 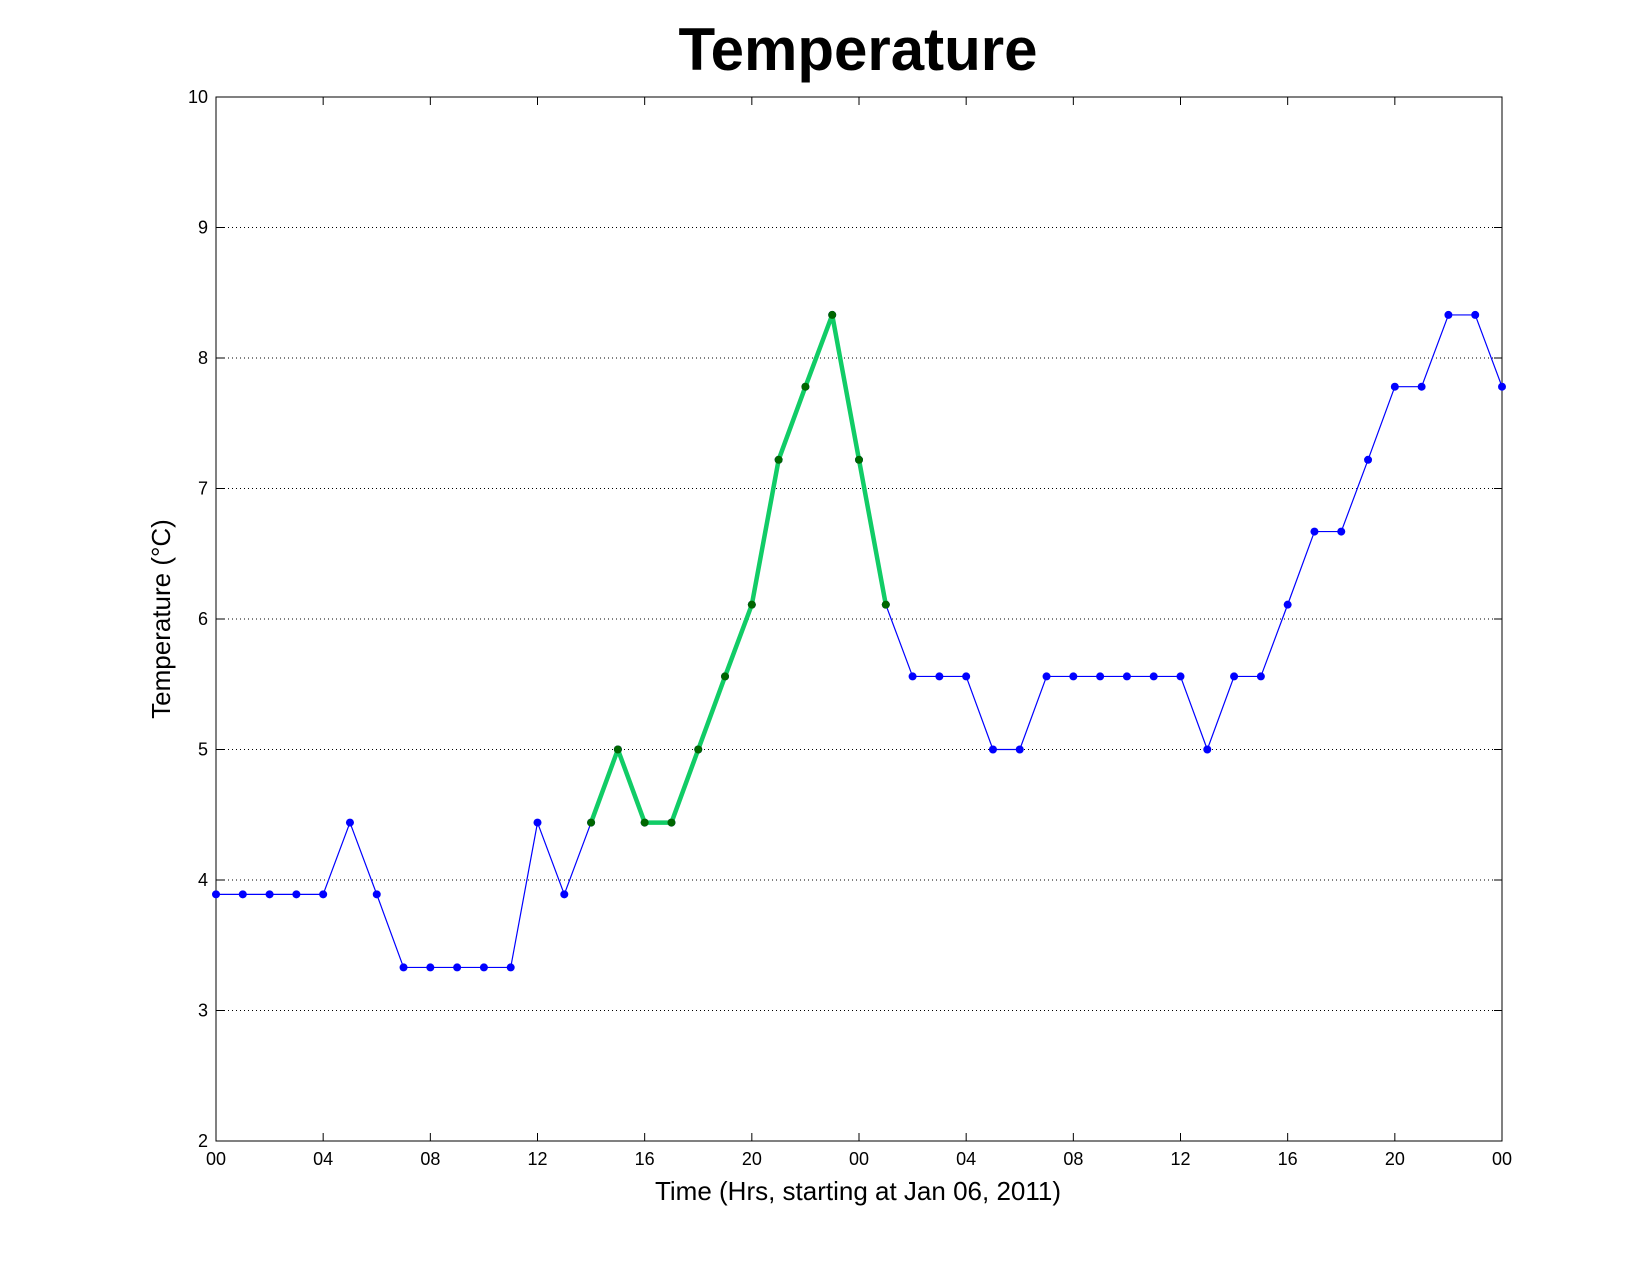 I want to click on y-tick-label: 2, so click(x=203, y=1141).